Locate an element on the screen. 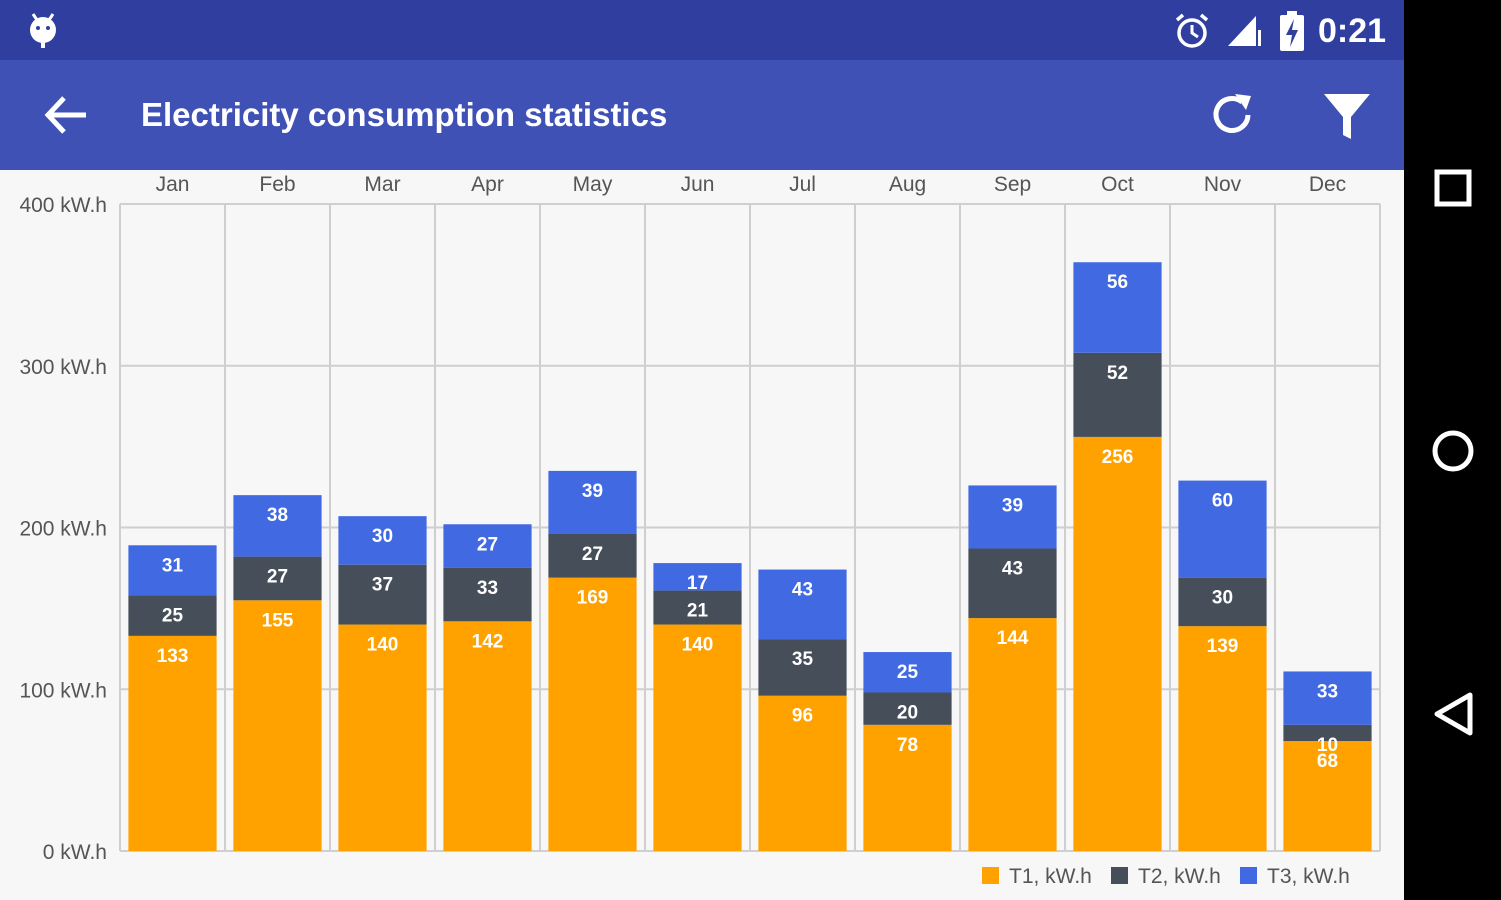 This screenshot has width=1501, height=900. x-tick-label-may: May is located at coordinates (593, 184).